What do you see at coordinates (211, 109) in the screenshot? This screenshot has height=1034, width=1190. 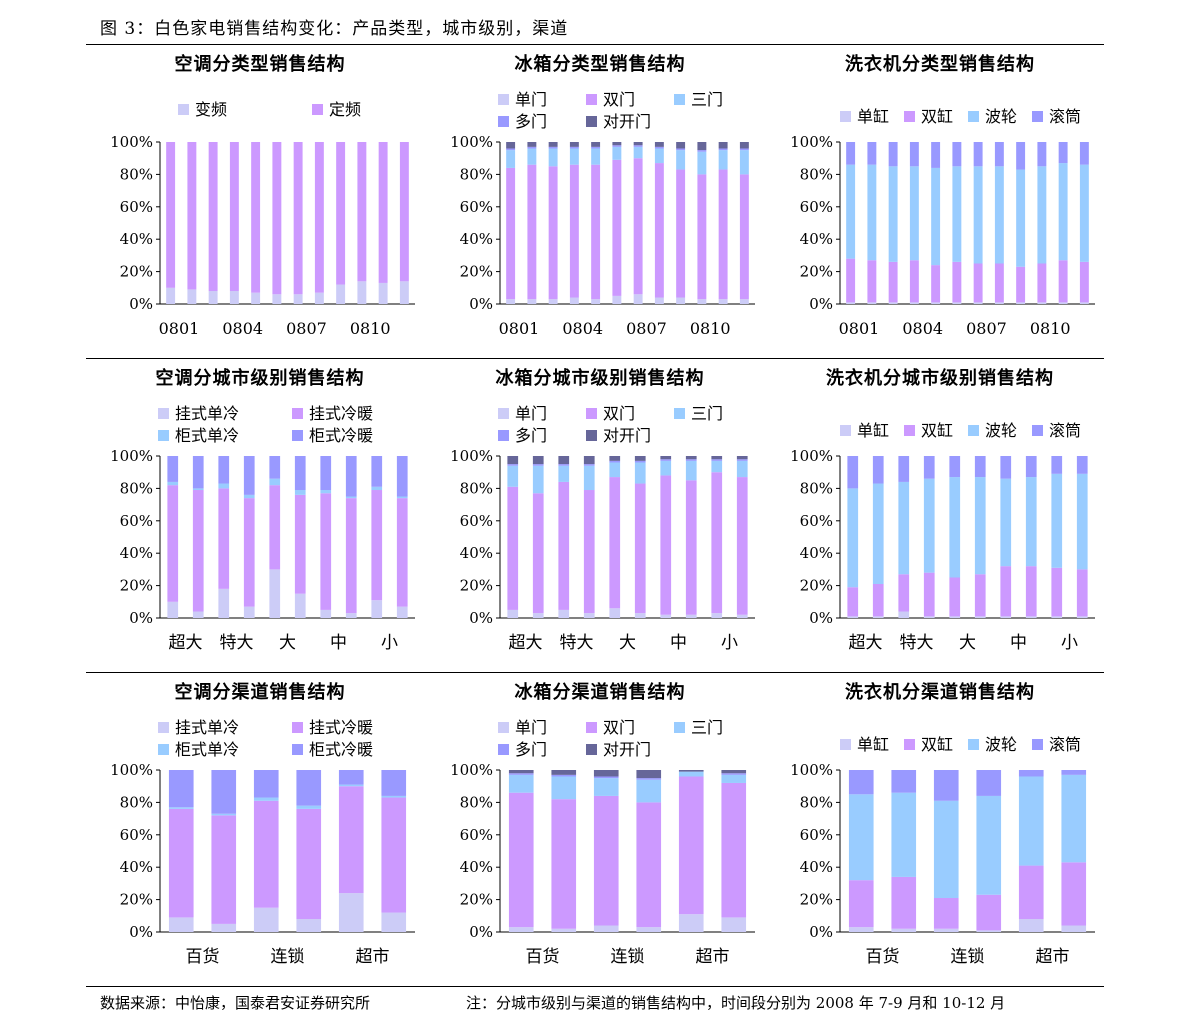 I see `legend-label: 变频` at bounding box center [211, 109].